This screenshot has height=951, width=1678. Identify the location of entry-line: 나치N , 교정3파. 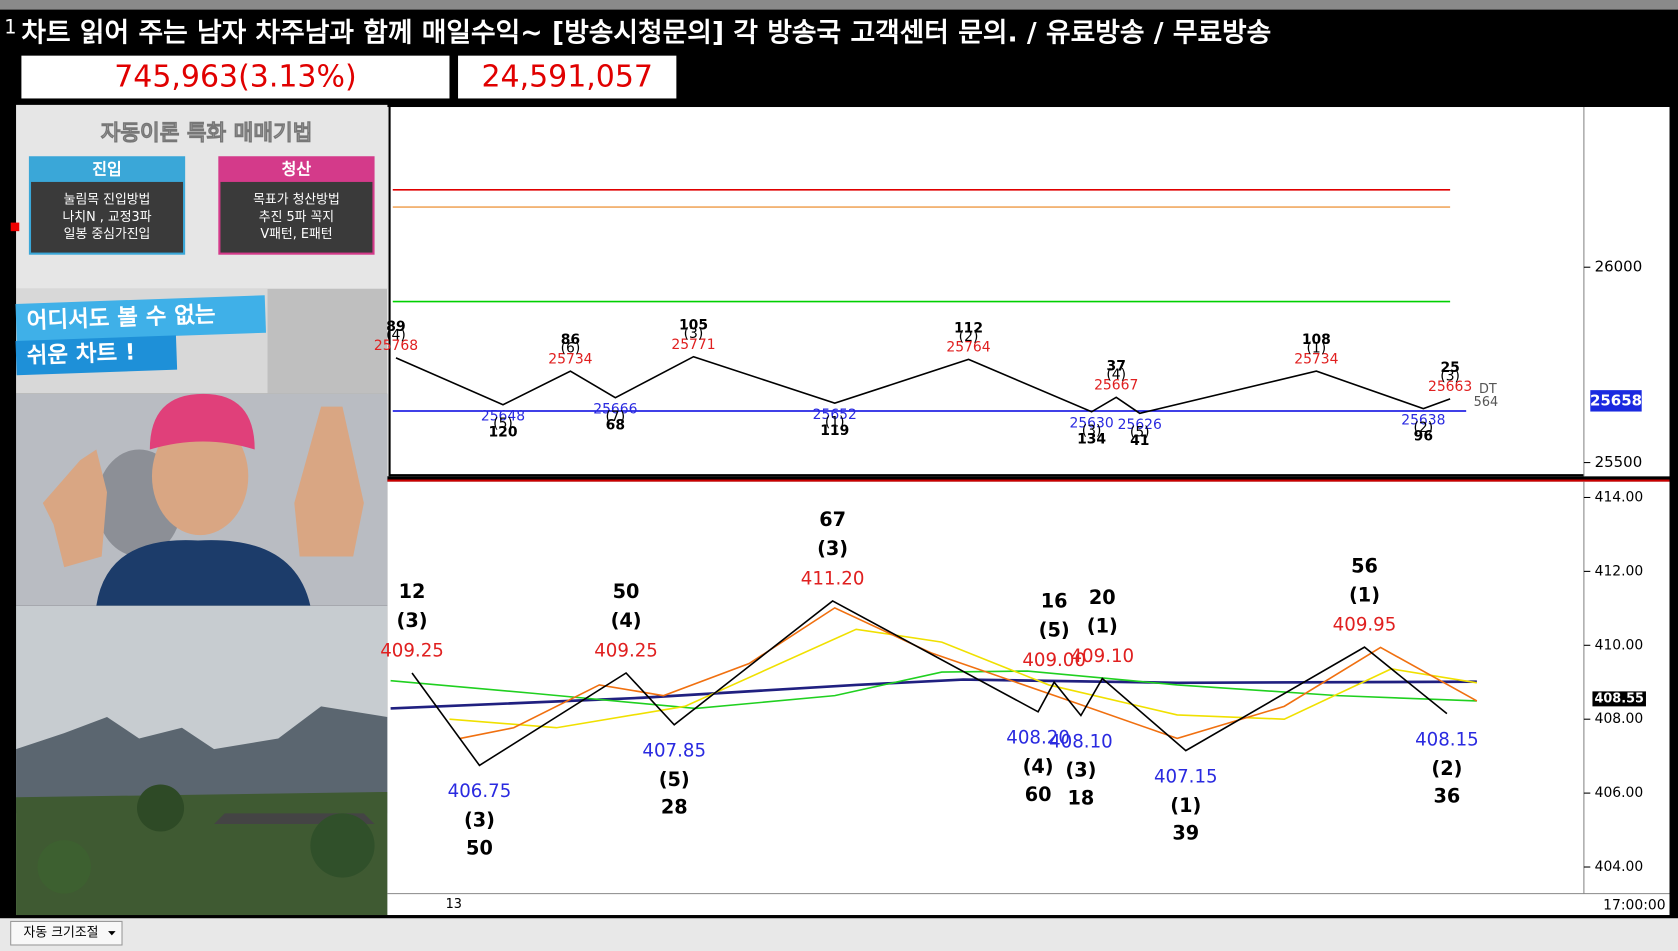
(107, 217).